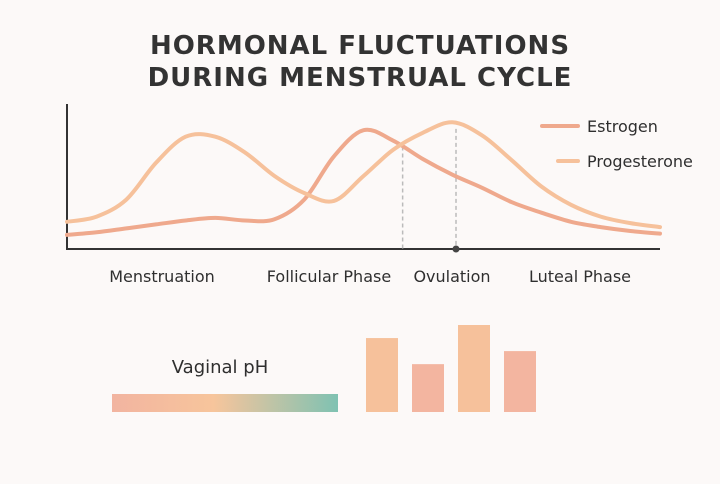 This screenshot has height=484, width=720. What do you see at coordinates (329, 276) in the screenshot?
I see `phase-label-follicular: Follicular Phase` at bounding box center [329, 276].